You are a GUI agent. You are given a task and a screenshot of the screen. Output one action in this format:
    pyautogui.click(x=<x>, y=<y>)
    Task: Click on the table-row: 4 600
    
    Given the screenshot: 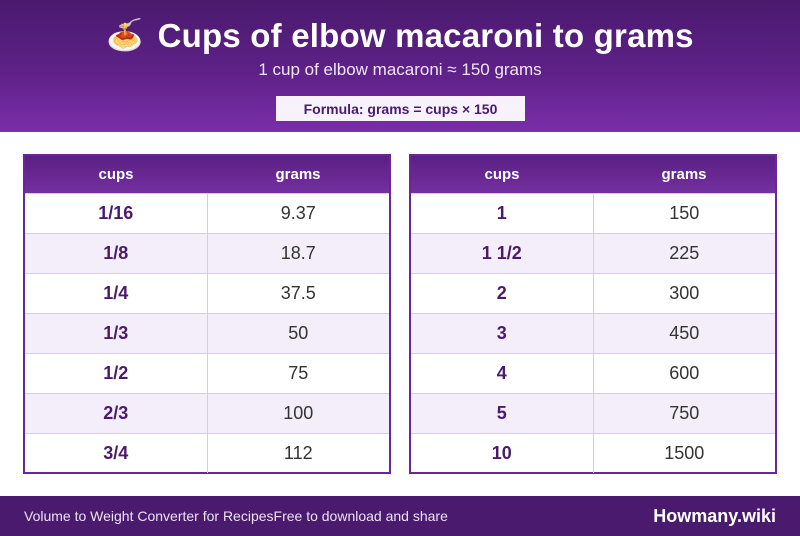 What is the action you would take?
    pyautogui.click(x=593, y=373)
    